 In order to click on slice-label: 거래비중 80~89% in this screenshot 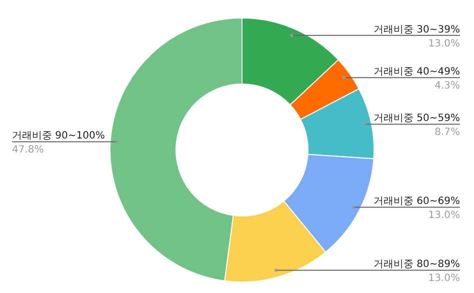, I will do `click(416, 264)`.